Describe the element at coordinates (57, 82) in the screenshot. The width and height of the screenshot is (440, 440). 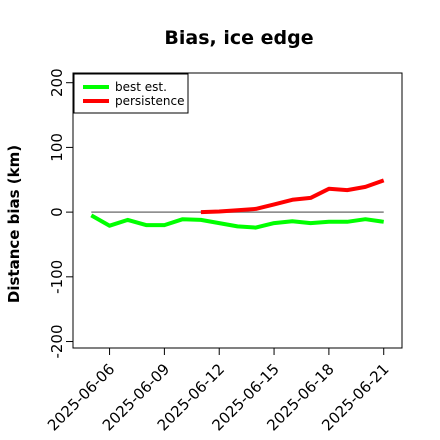
I see `y-tick-label: 200` at that location.